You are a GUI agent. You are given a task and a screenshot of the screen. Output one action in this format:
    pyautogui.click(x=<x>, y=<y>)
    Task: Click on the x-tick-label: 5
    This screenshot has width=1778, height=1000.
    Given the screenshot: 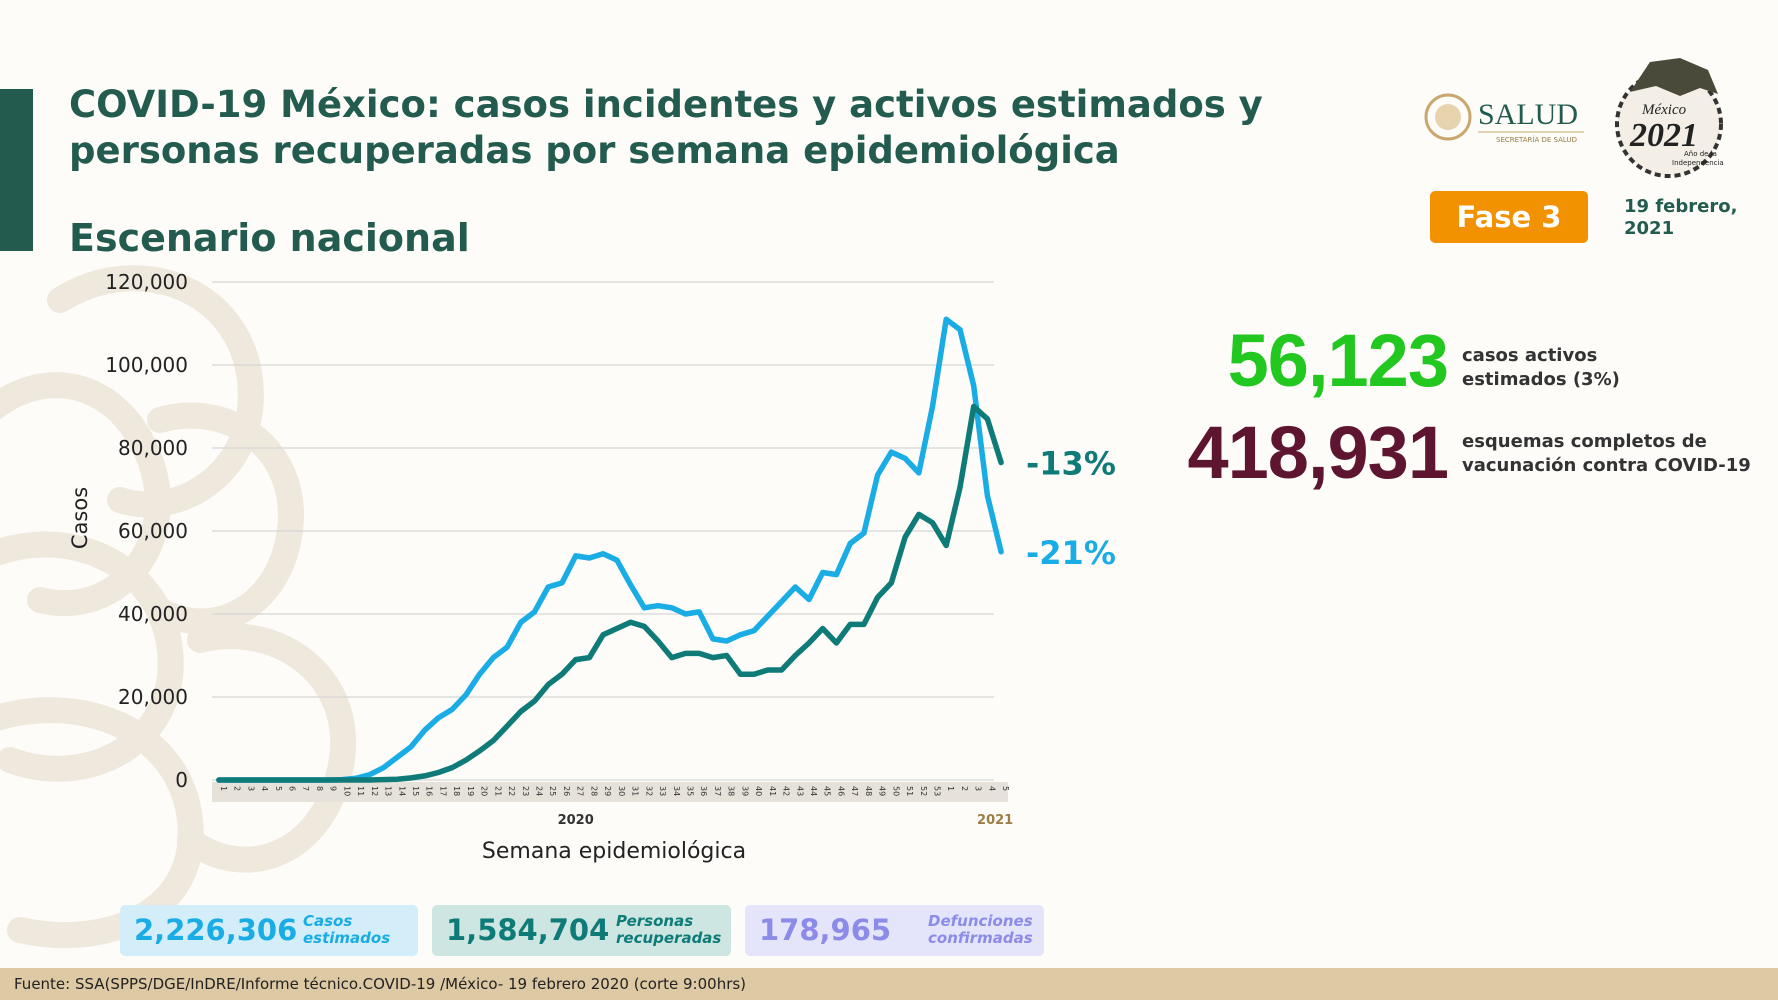 What is the action you would take?
    pyautogui.click(x=1005, y=788)
    